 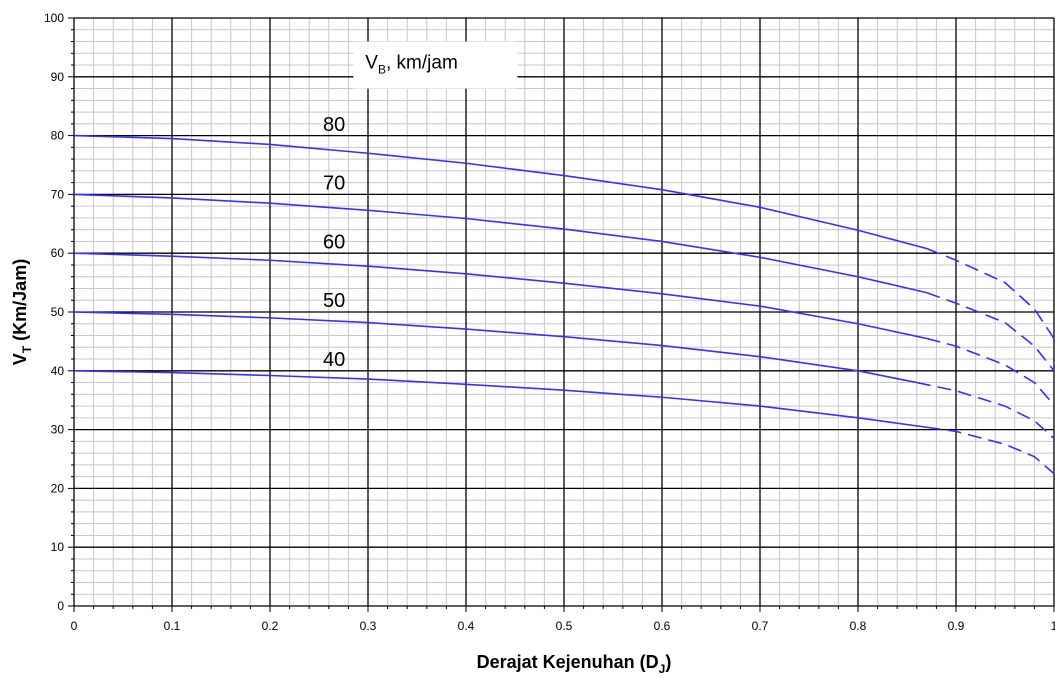 What do you see at coordinates (58, 371) in the screenshot?
I see `y-tick-label: 40` at bounding box center [58, 371].